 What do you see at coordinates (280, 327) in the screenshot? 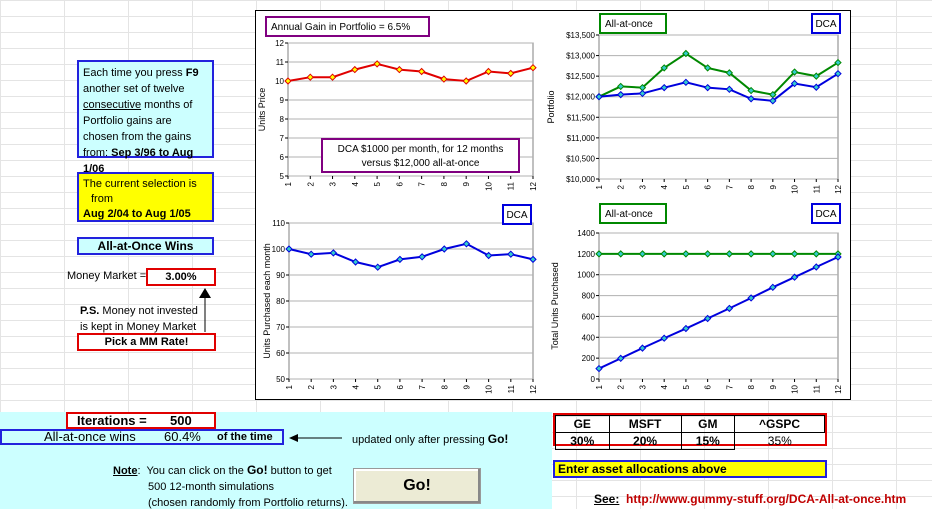
I see `y-tick-label: 70` at bounding box center [280, 327].